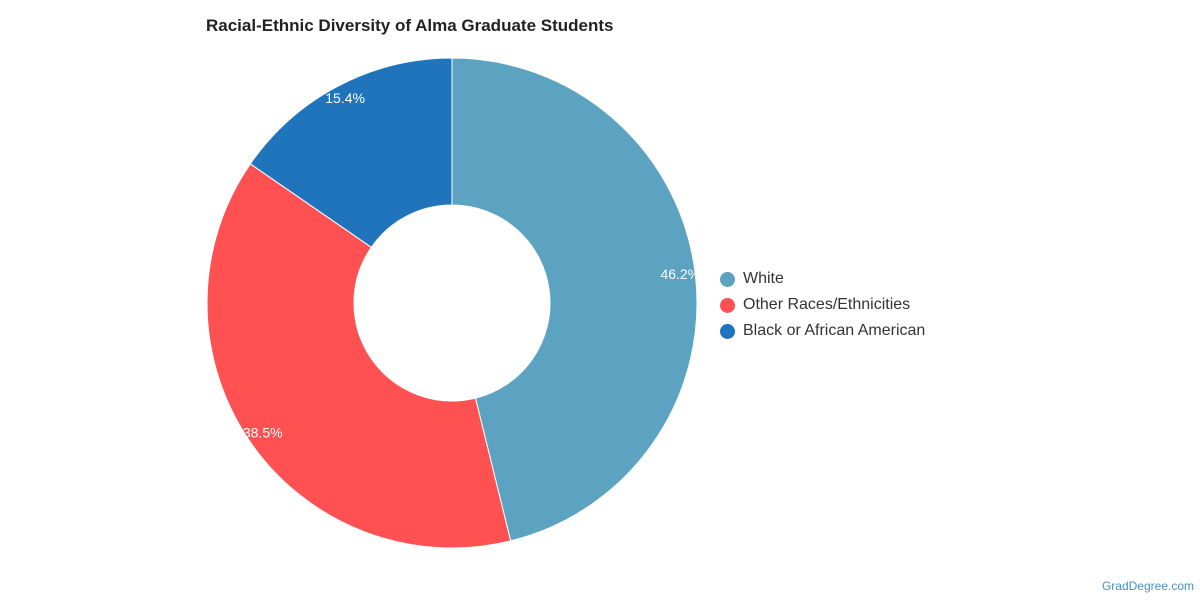  I want to click on slice-black-or-african-american, so click(351, 153).